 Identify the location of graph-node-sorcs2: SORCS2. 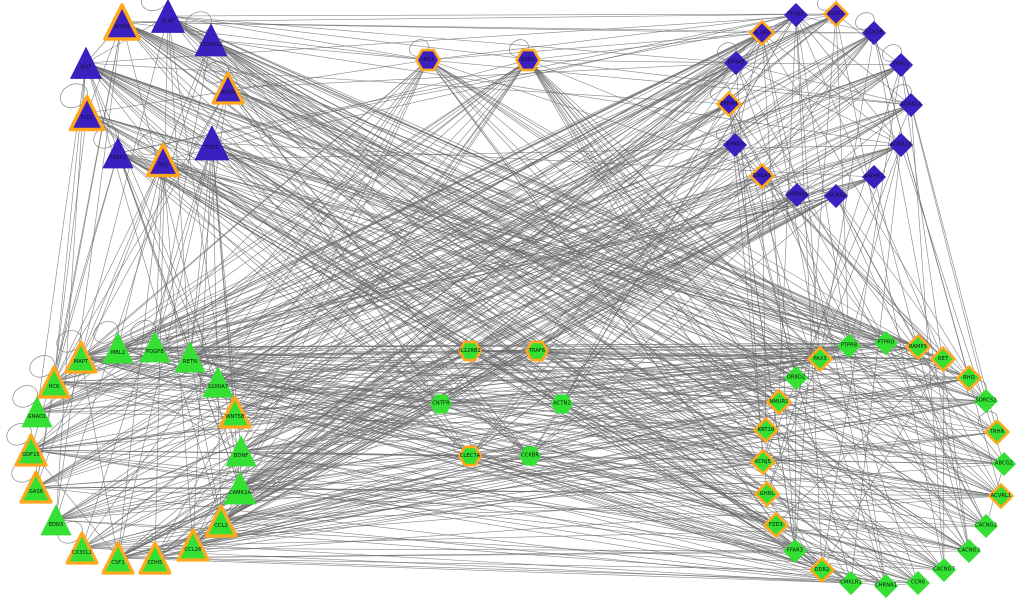
(986, 401).